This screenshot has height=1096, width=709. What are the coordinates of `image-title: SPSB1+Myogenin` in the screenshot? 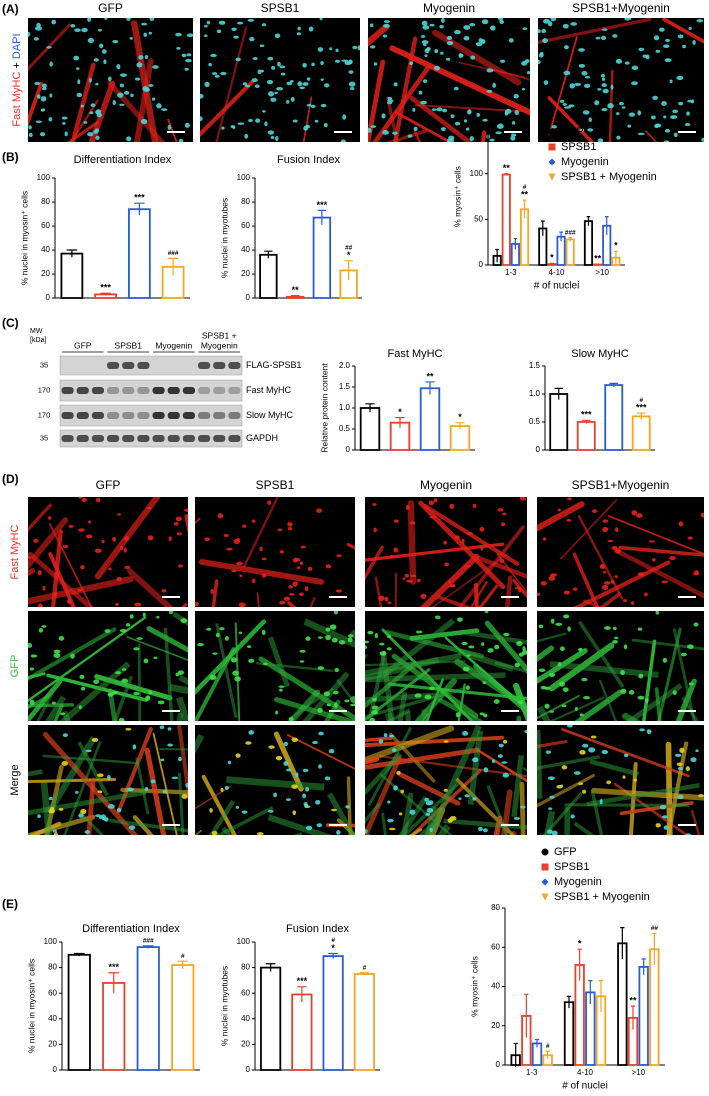 It's located at (621, 8).